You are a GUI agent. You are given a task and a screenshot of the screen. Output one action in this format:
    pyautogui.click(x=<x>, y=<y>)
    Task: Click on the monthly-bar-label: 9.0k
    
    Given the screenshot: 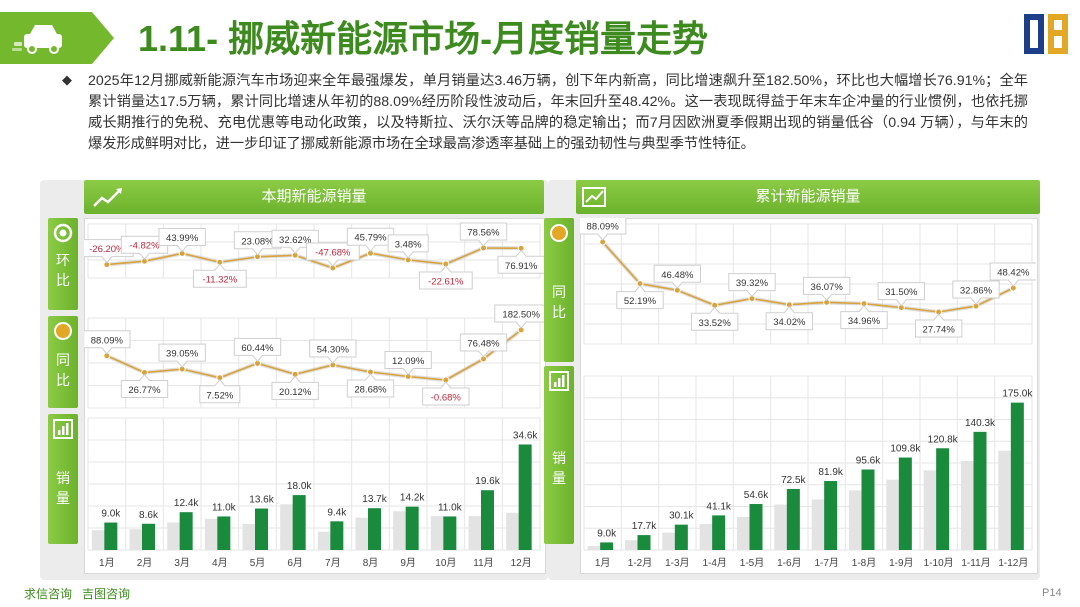 What is the action you would take?
    pyautogui.click(x=111, y=514)
    